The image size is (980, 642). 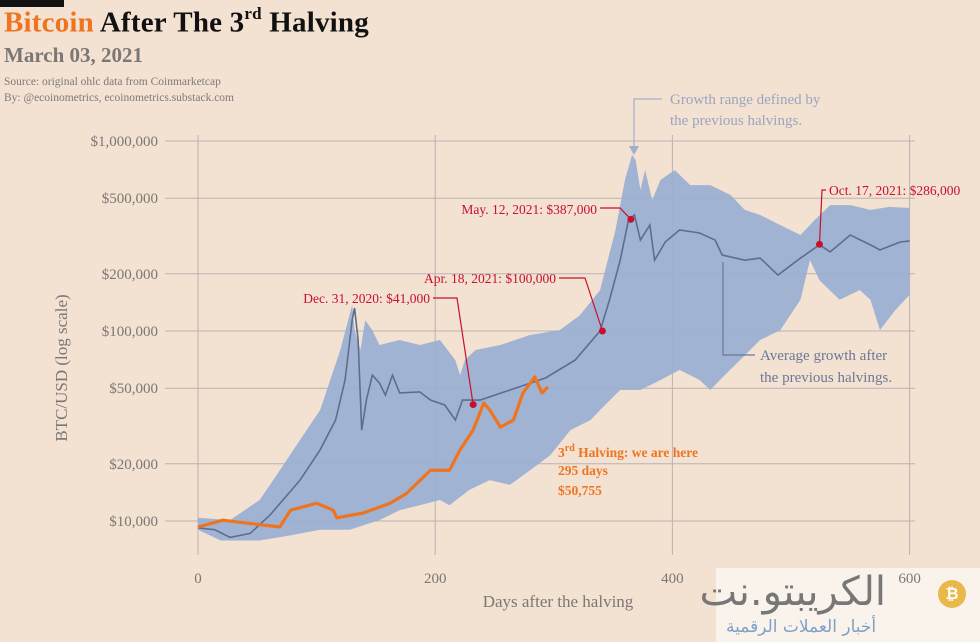 I want to click on chart-subtitle: March 03, 2021, so click(x=74, y=55).